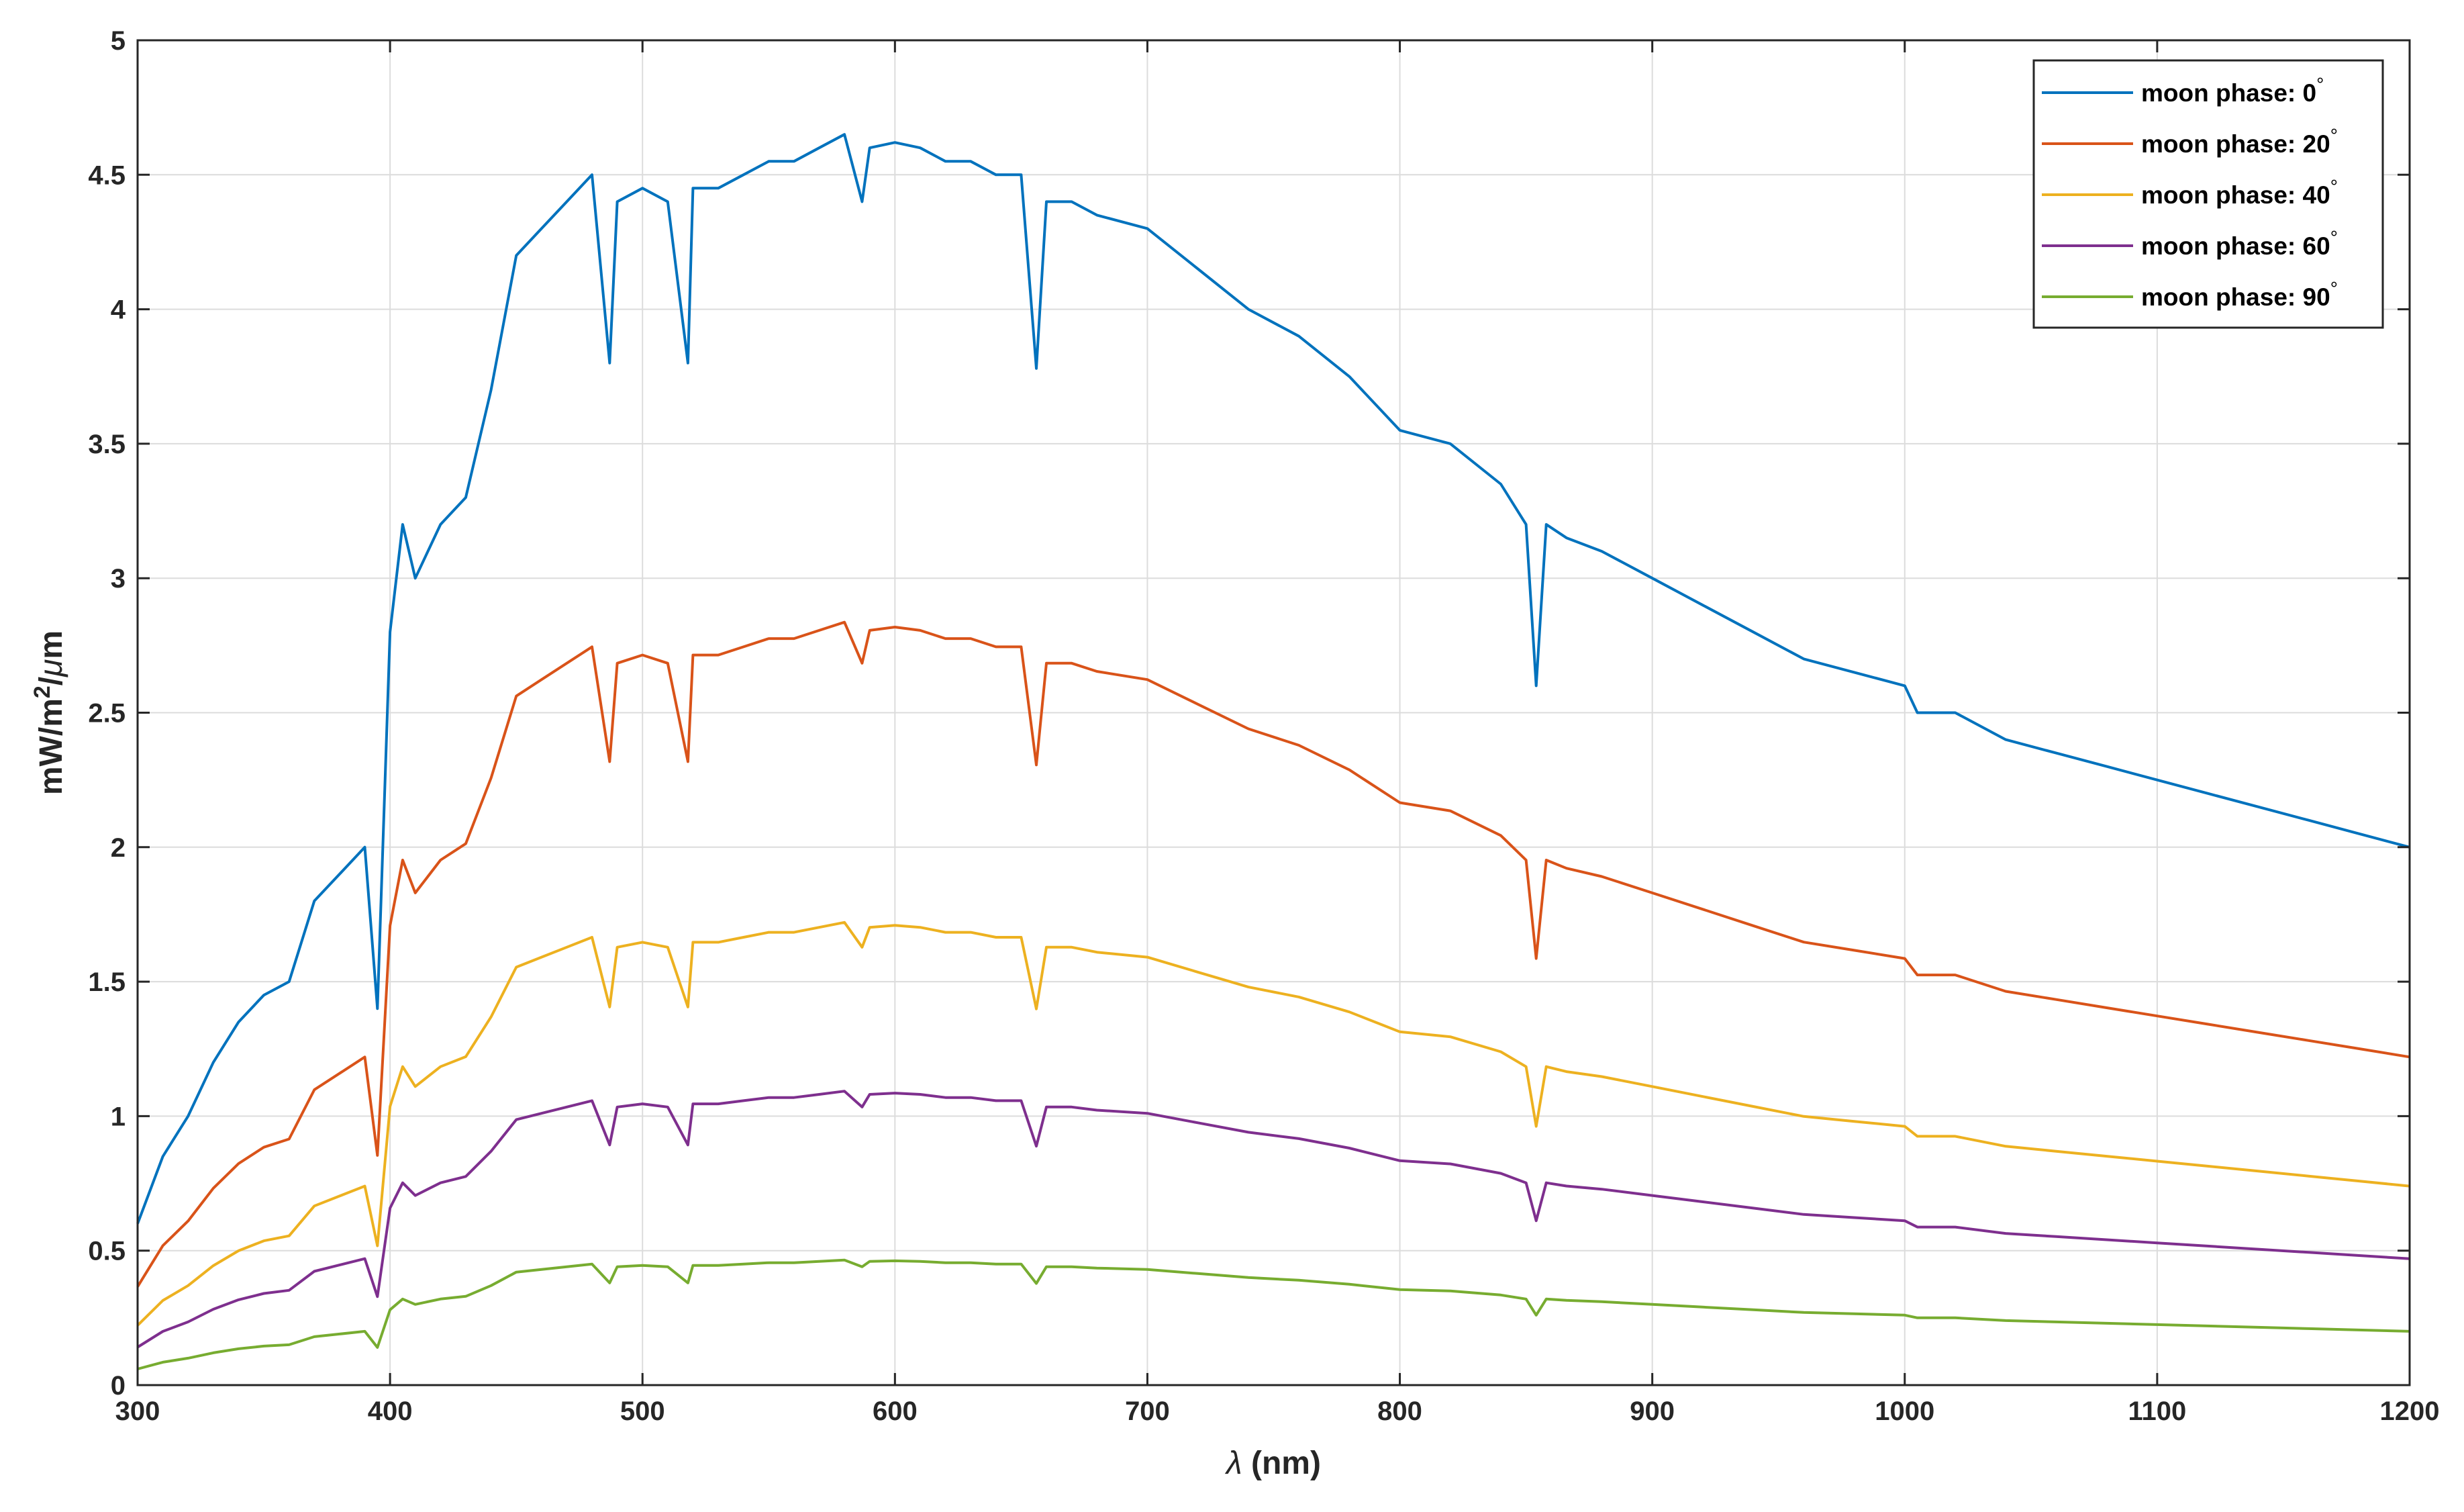  What do you see at coordinates (1148, 1411) in the screenshot?
I see `x-tick-label: 700` at bounding box center [1148, 1411].